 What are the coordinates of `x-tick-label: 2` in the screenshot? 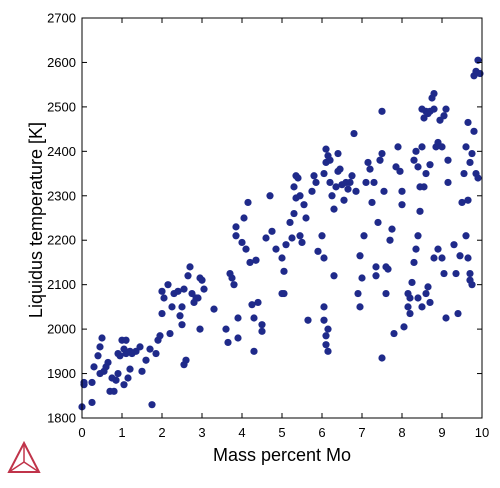 It's located at (161, 432).